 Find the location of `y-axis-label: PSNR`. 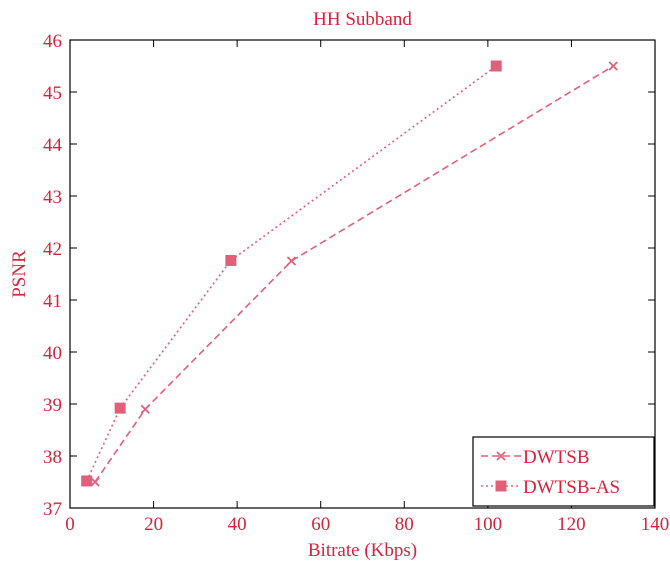

y-axis-label: PSNR is located at coordinates (19, 274).